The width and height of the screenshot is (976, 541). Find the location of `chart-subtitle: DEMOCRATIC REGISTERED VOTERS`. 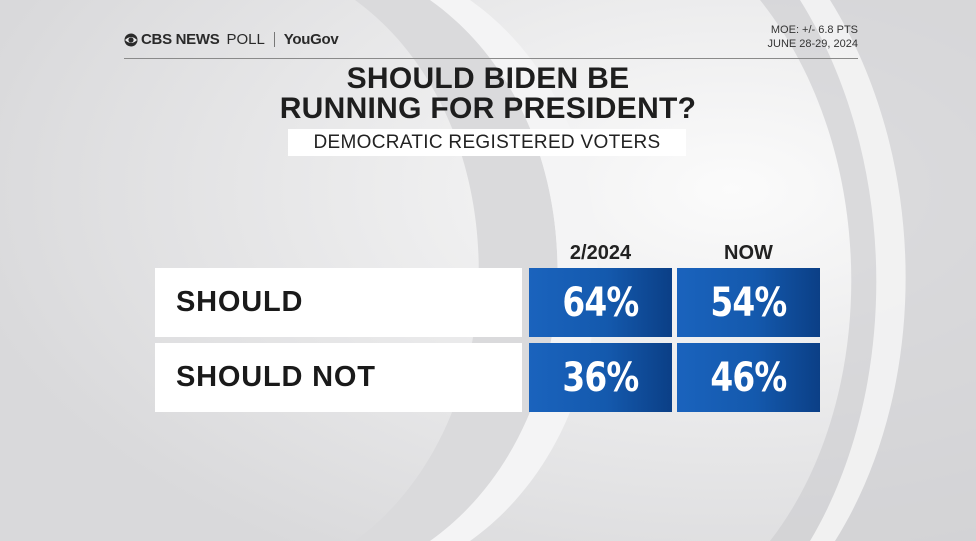

chart-subtitle: DEMOCRATIC REGISTERED VOTERS is located at coordinates (487, 142).